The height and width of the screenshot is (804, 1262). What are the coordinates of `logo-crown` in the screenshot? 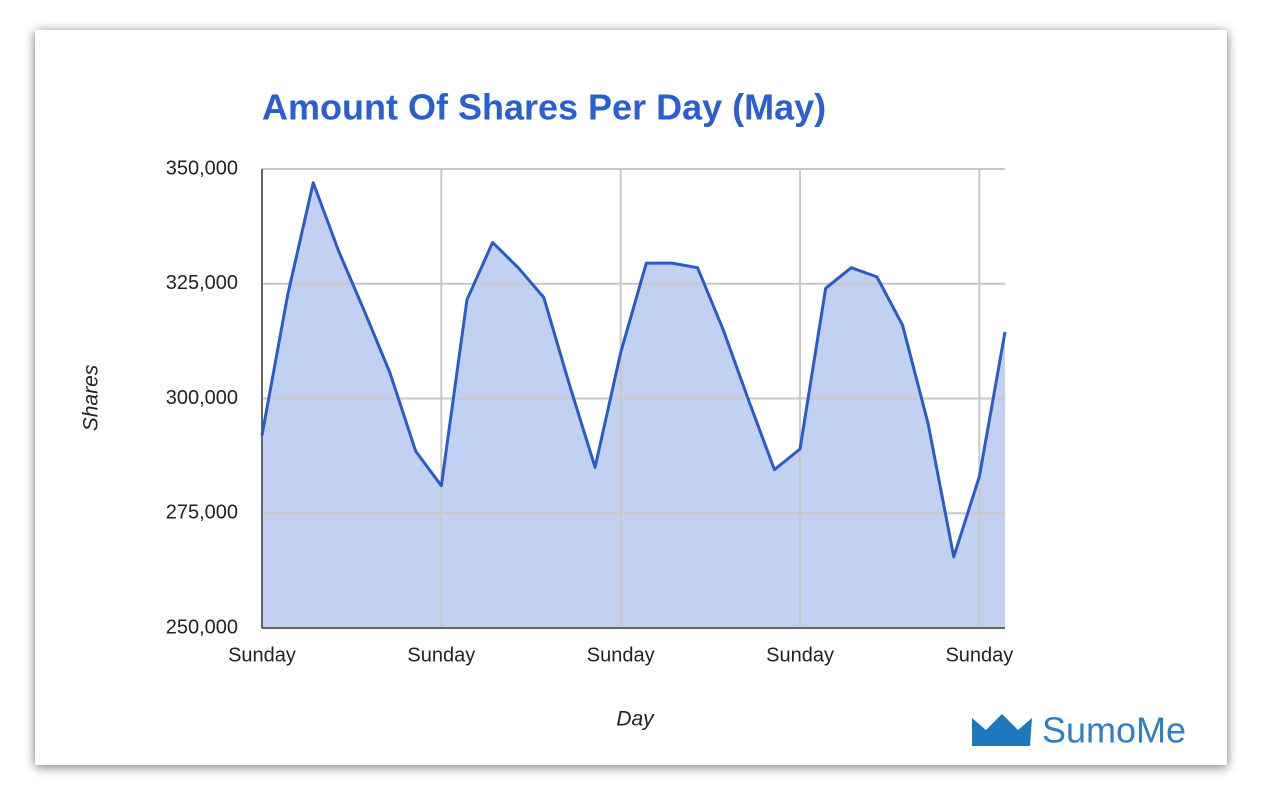 It's located at (1002, 730).